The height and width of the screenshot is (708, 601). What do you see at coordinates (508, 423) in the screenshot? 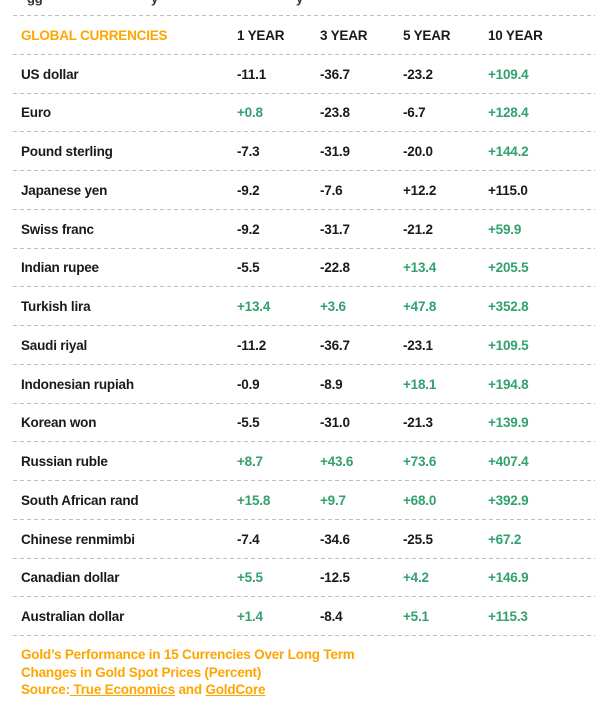
I see `value-10-year: +139.9` at bounding box center [508, 423].